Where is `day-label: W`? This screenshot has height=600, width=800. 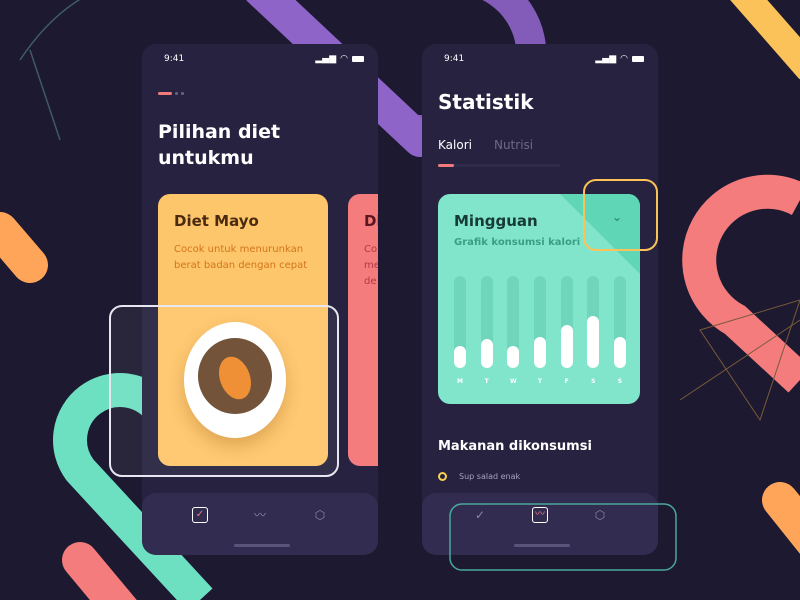
day-label: W is located at coordinates (513, 381).